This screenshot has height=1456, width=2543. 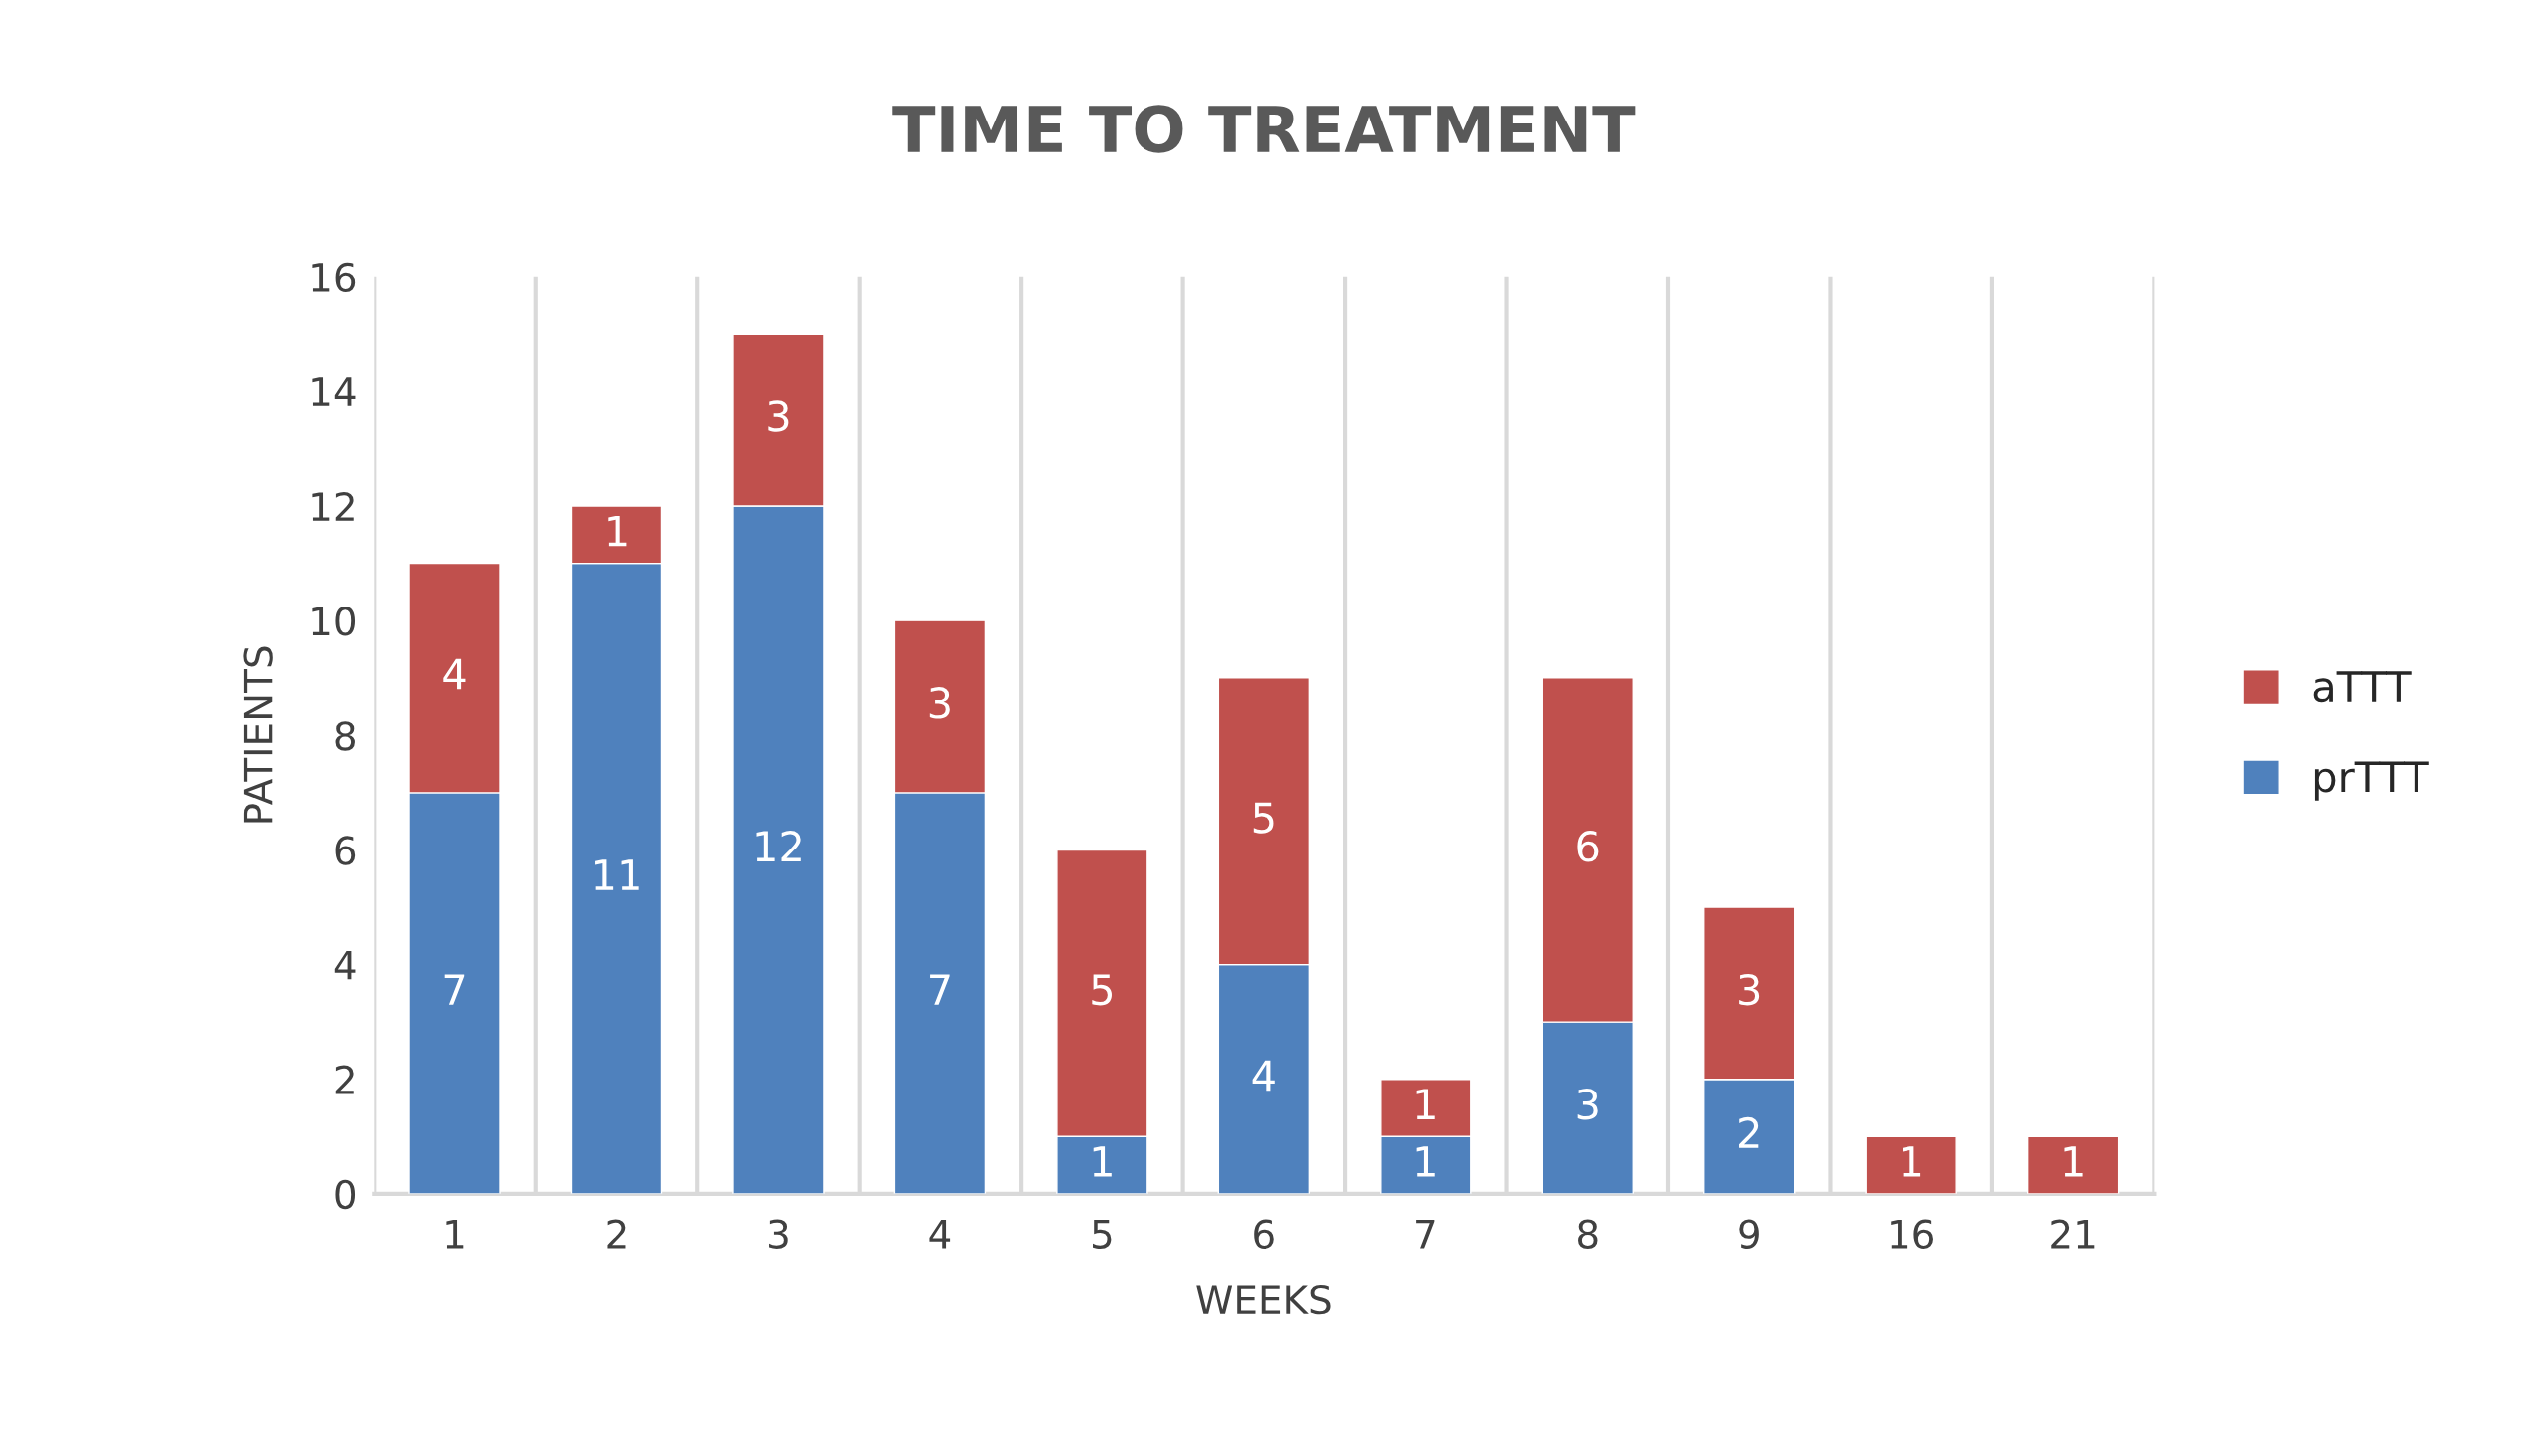 I want to click on x-tick-label: 6, so click(x=1264, y=1234).